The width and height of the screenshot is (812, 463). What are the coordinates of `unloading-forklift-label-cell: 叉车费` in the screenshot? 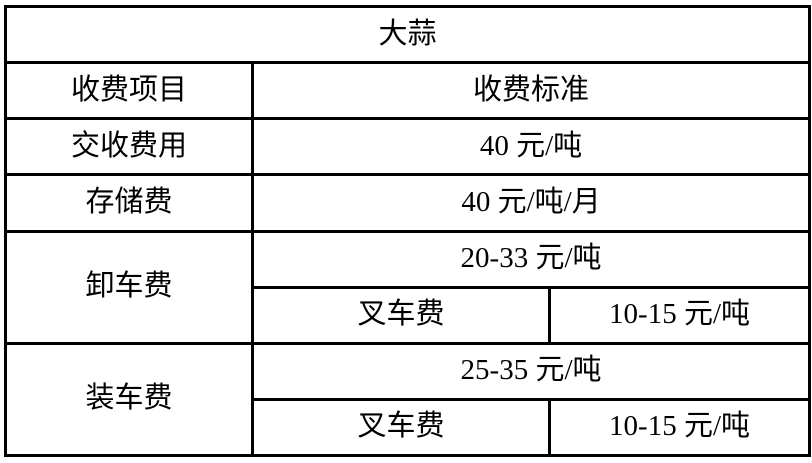 It's located at (401, 315).